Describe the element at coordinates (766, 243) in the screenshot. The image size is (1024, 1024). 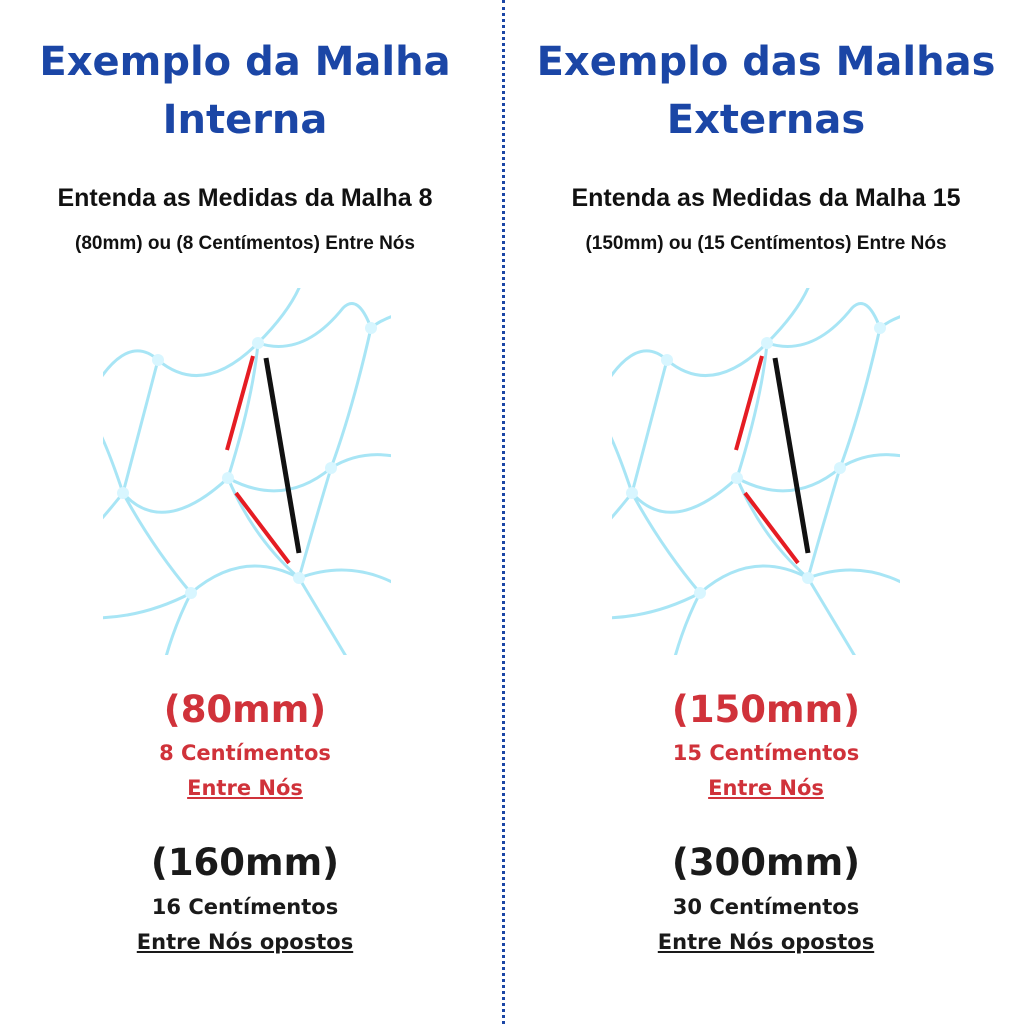
I see `subtitle-detail: (150mm) ou (15 Centímentos) Entre Nós` at that location.